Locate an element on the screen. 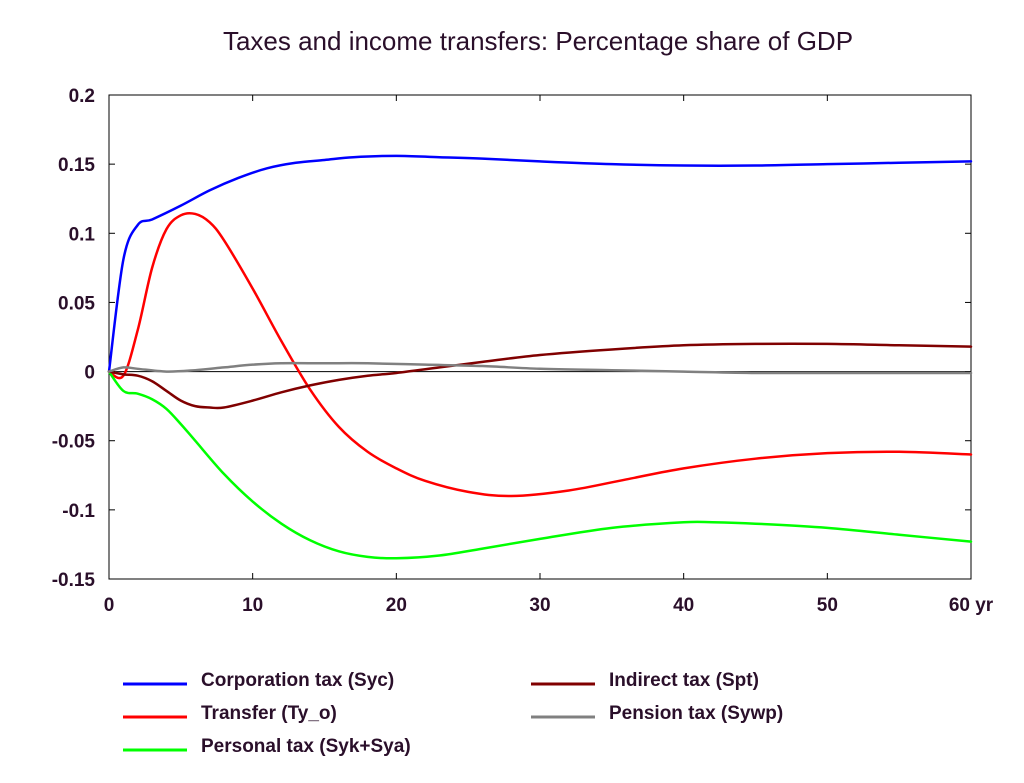 This screenshot has height=783, width=1024. legend-label: Pension tax (Sywp) is located at coordinates (696, 713).